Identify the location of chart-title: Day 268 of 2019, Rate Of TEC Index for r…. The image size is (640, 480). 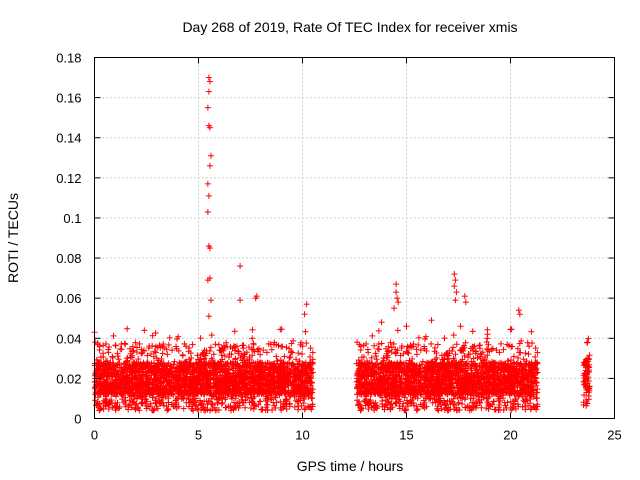
(349, 27).